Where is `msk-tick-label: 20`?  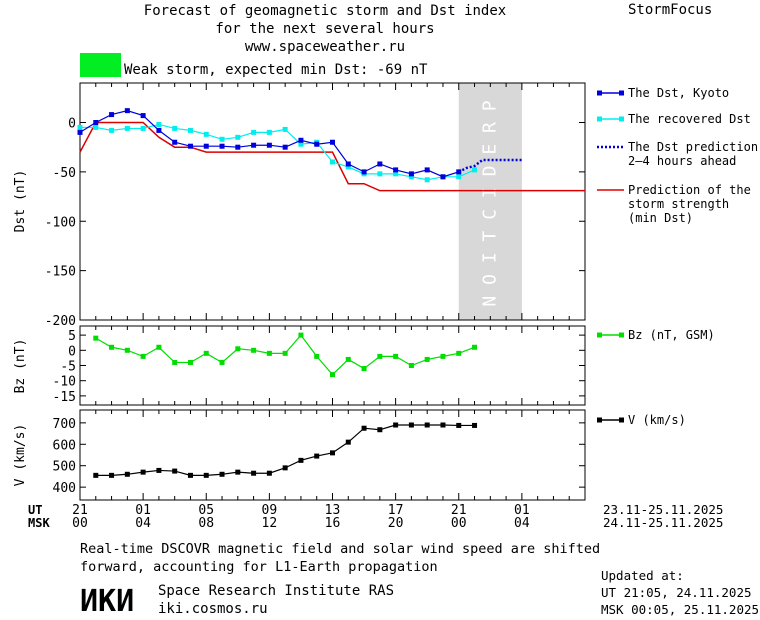
msk-tick-label: 20 is located at coordinates (396, 523).